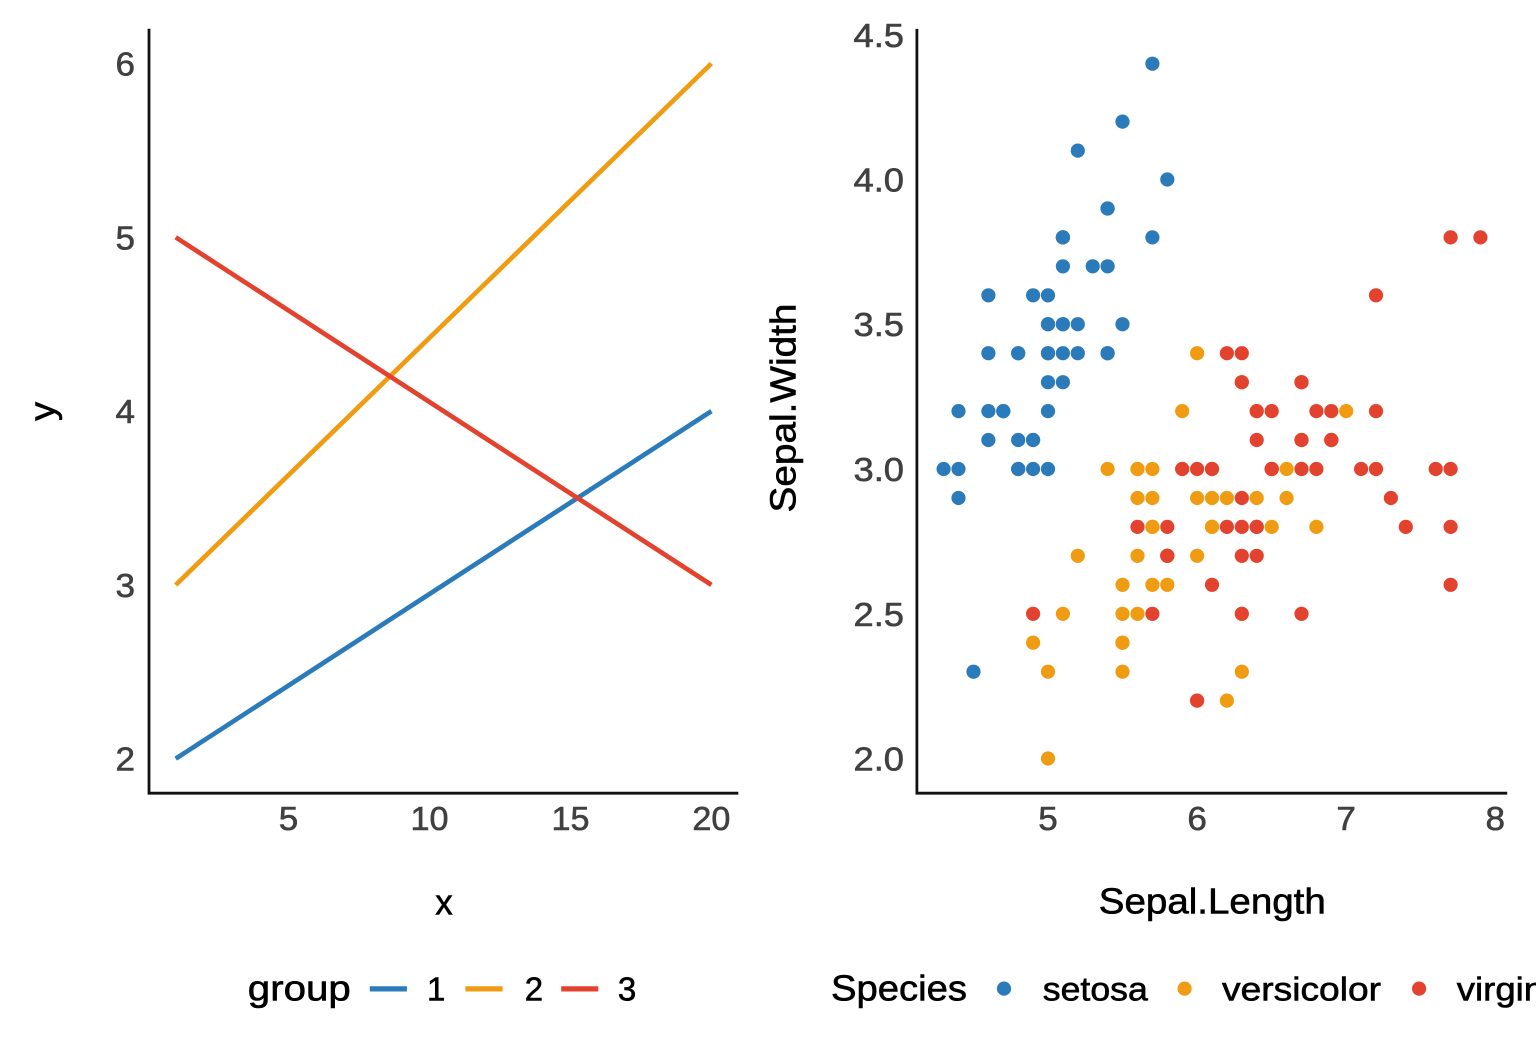  I want to click on svg-text: x, so click(444, 903).